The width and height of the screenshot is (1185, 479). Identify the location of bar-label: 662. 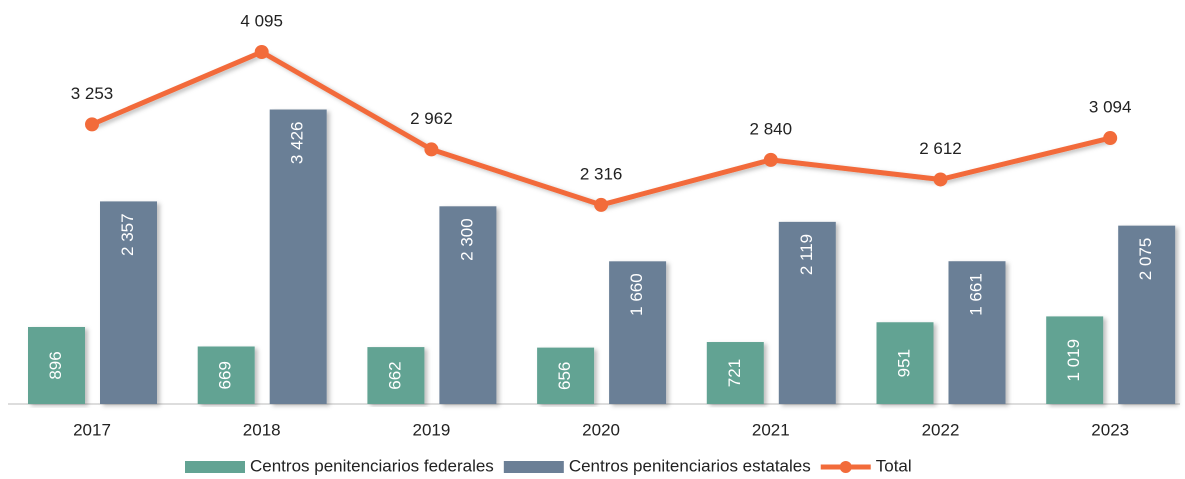
(394, 375).